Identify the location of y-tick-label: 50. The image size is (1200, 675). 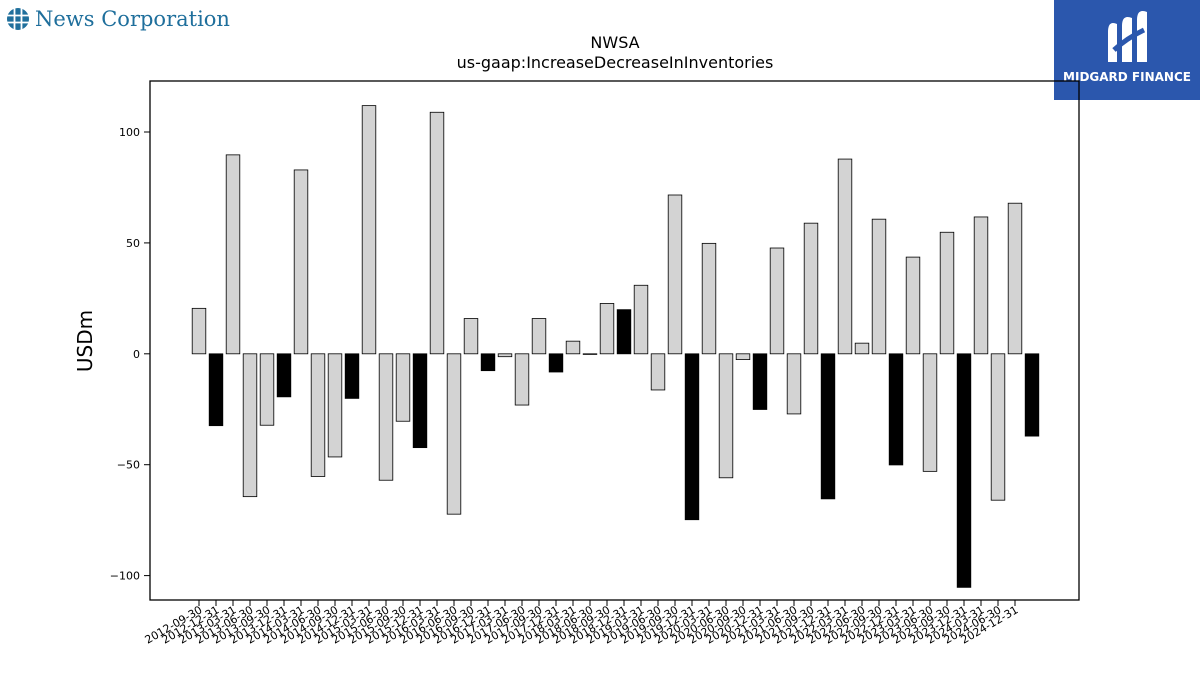
(133, 243).